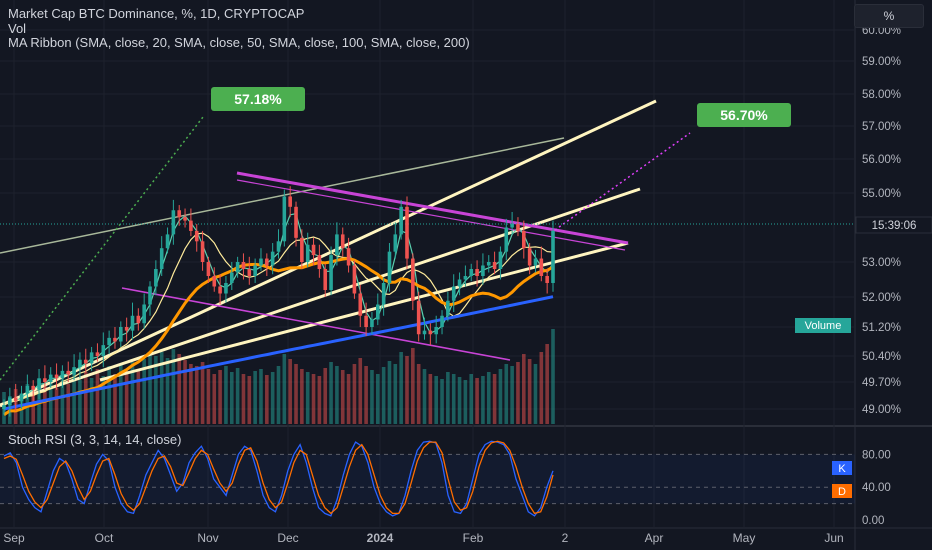  What do you see at coordinates (873, 521) in the screenshot?
I see `stoch-y-tick-label: 0.00` at bounding box center [873, 521].